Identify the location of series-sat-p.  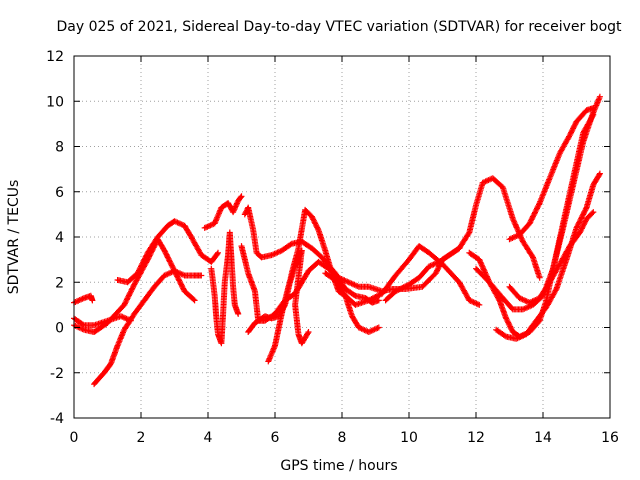
(548, 256).